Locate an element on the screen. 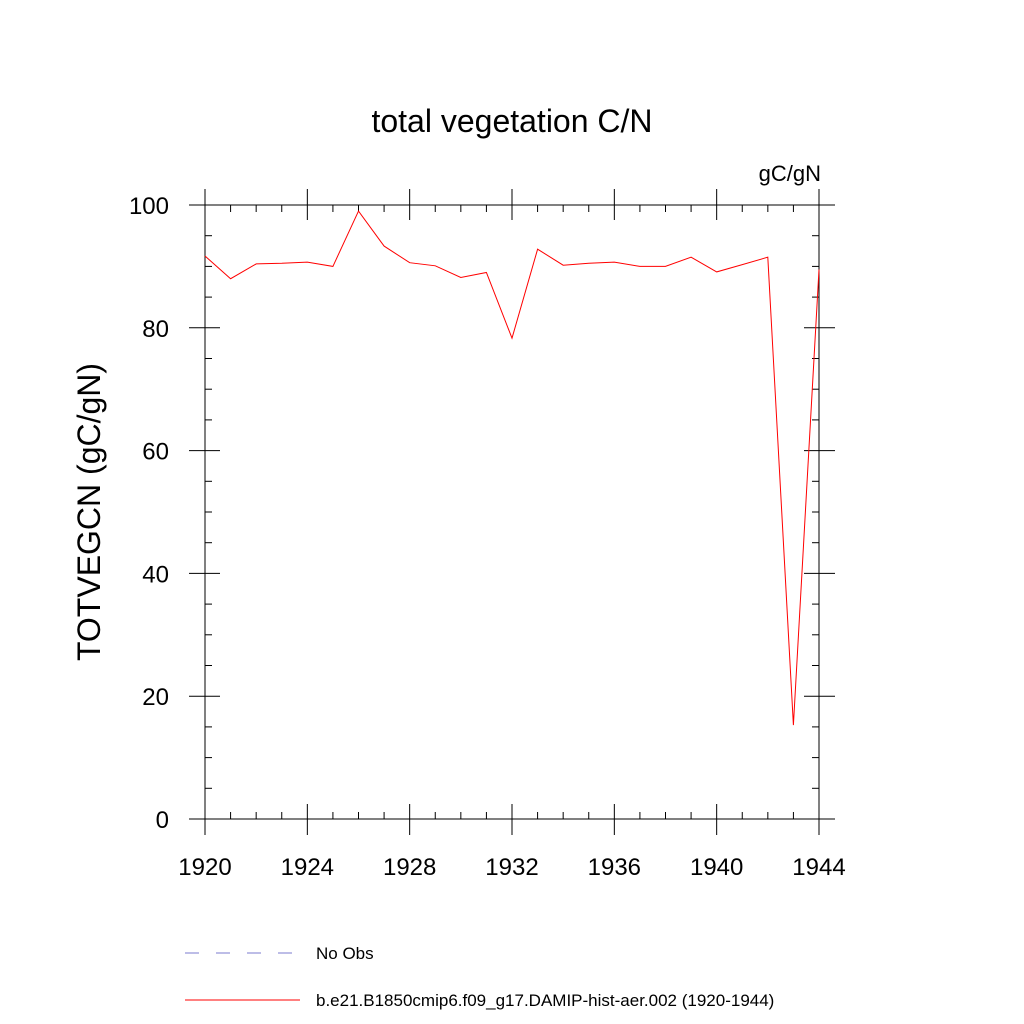  y-tick-label: 0 is located at coordinates (162, 820).